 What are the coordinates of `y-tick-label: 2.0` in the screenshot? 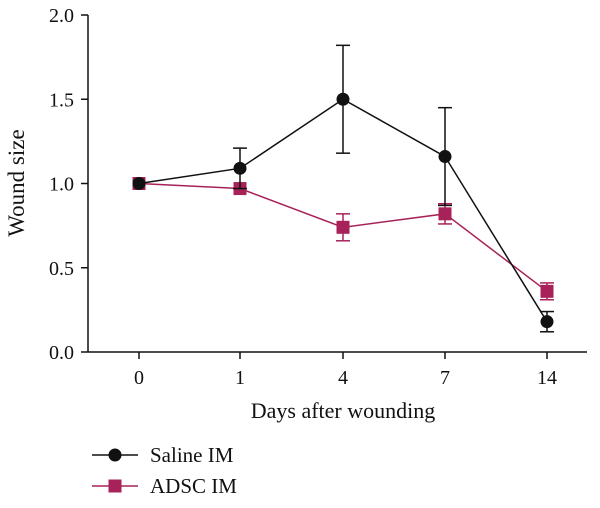 It's located at (61, 16).